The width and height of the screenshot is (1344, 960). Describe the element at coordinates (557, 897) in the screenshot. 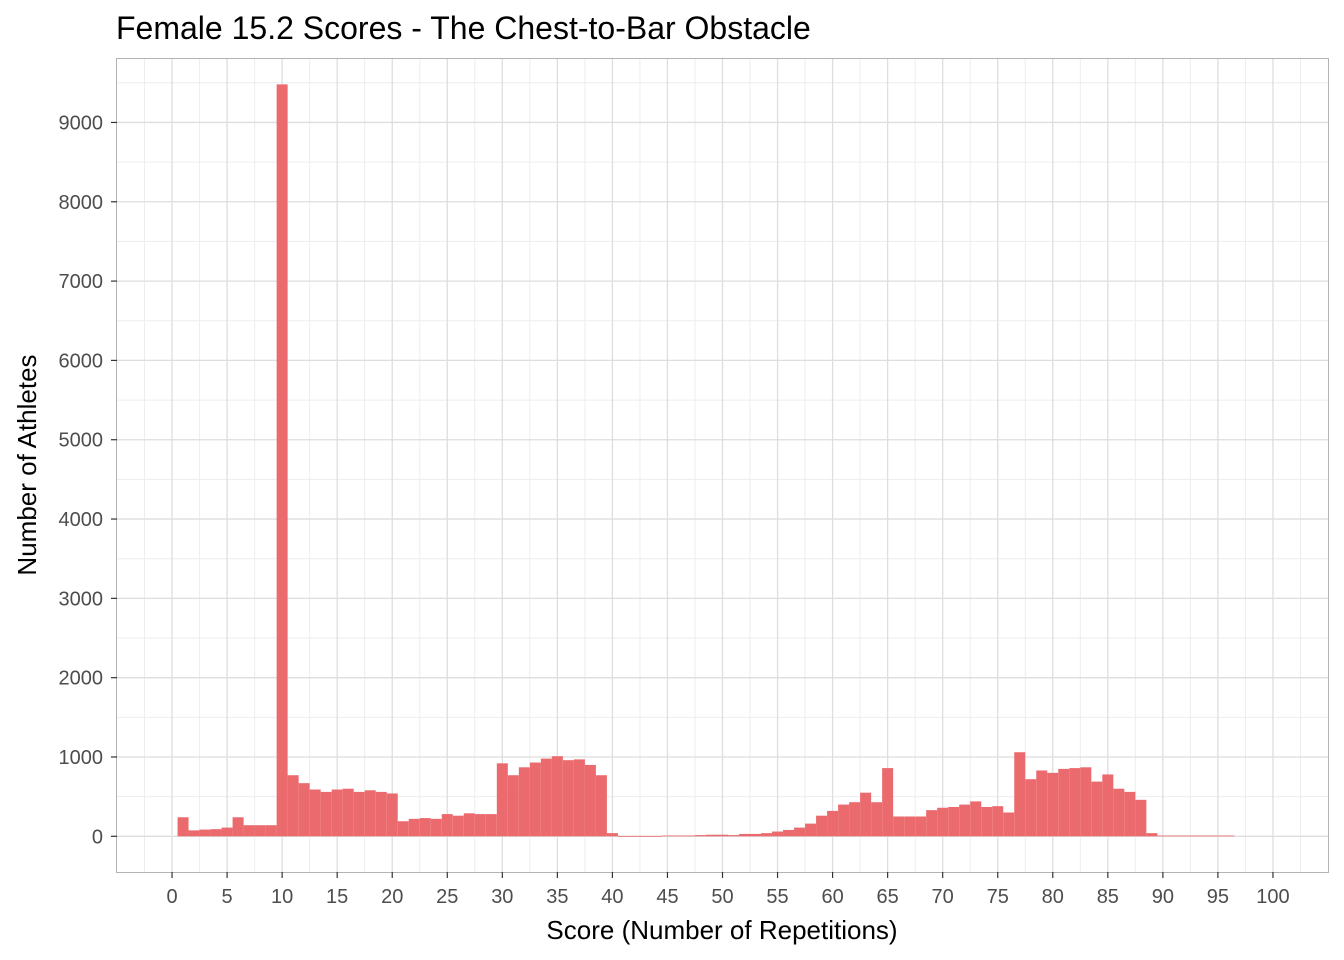

I see `x-tick-label: 35` at that location.